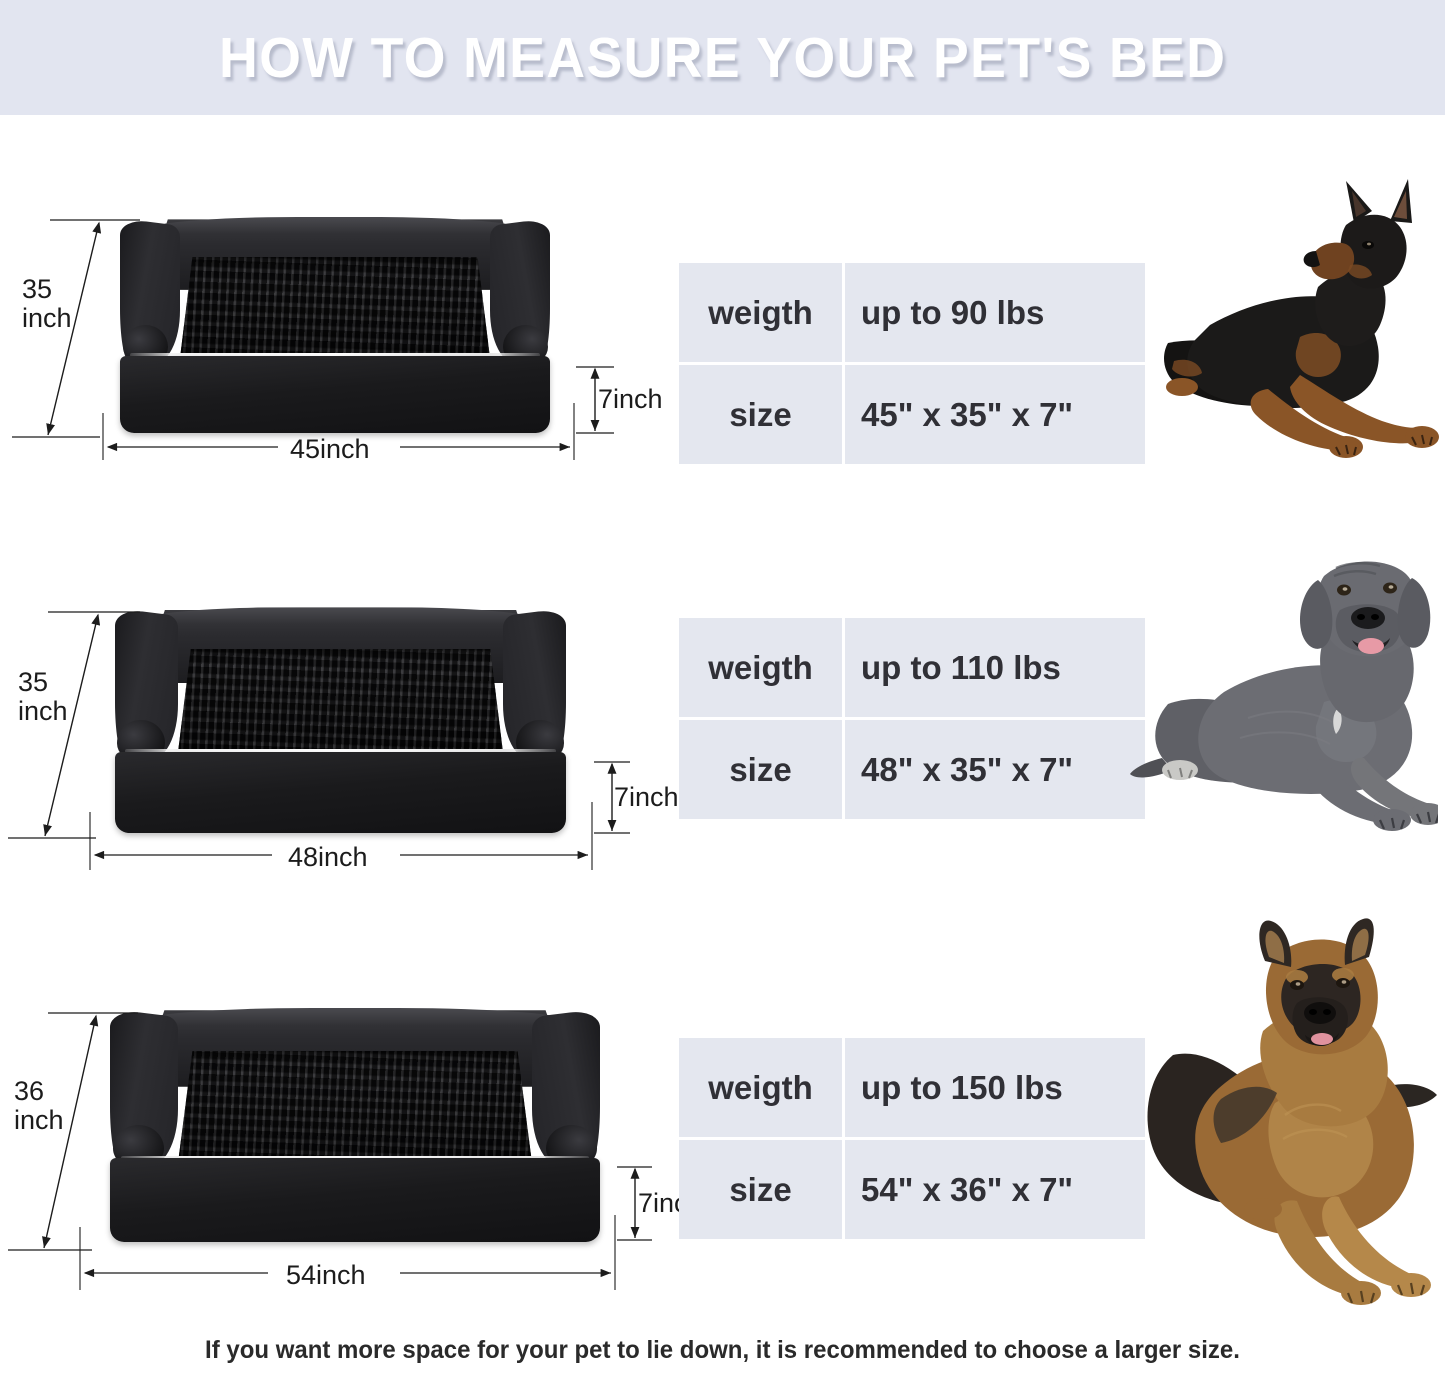 This screenshot has height=1386, width=1445. I want to click on spec-table-2: weigth up to 110 lbs size 48" x 35" x 7", so click(912, 718).